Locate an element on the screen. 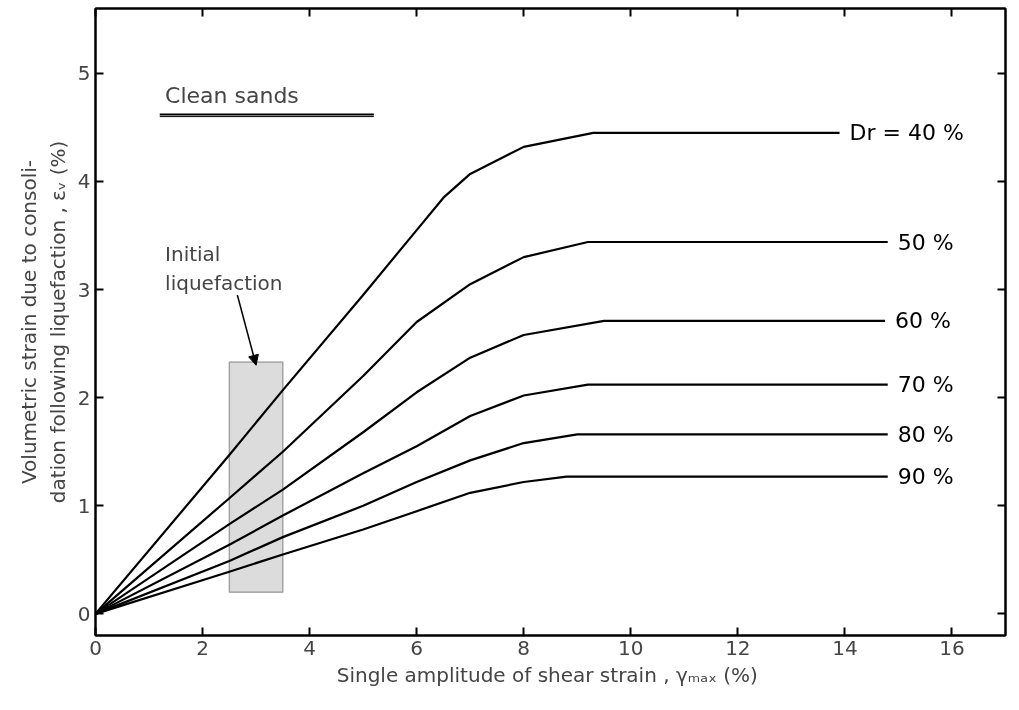 This screenshot has height=710, width=1019. y-axis-title: Volumetric strain due to consoli- dation following liquefaction , εᵥ (%) is located at coordinates (43, 322).